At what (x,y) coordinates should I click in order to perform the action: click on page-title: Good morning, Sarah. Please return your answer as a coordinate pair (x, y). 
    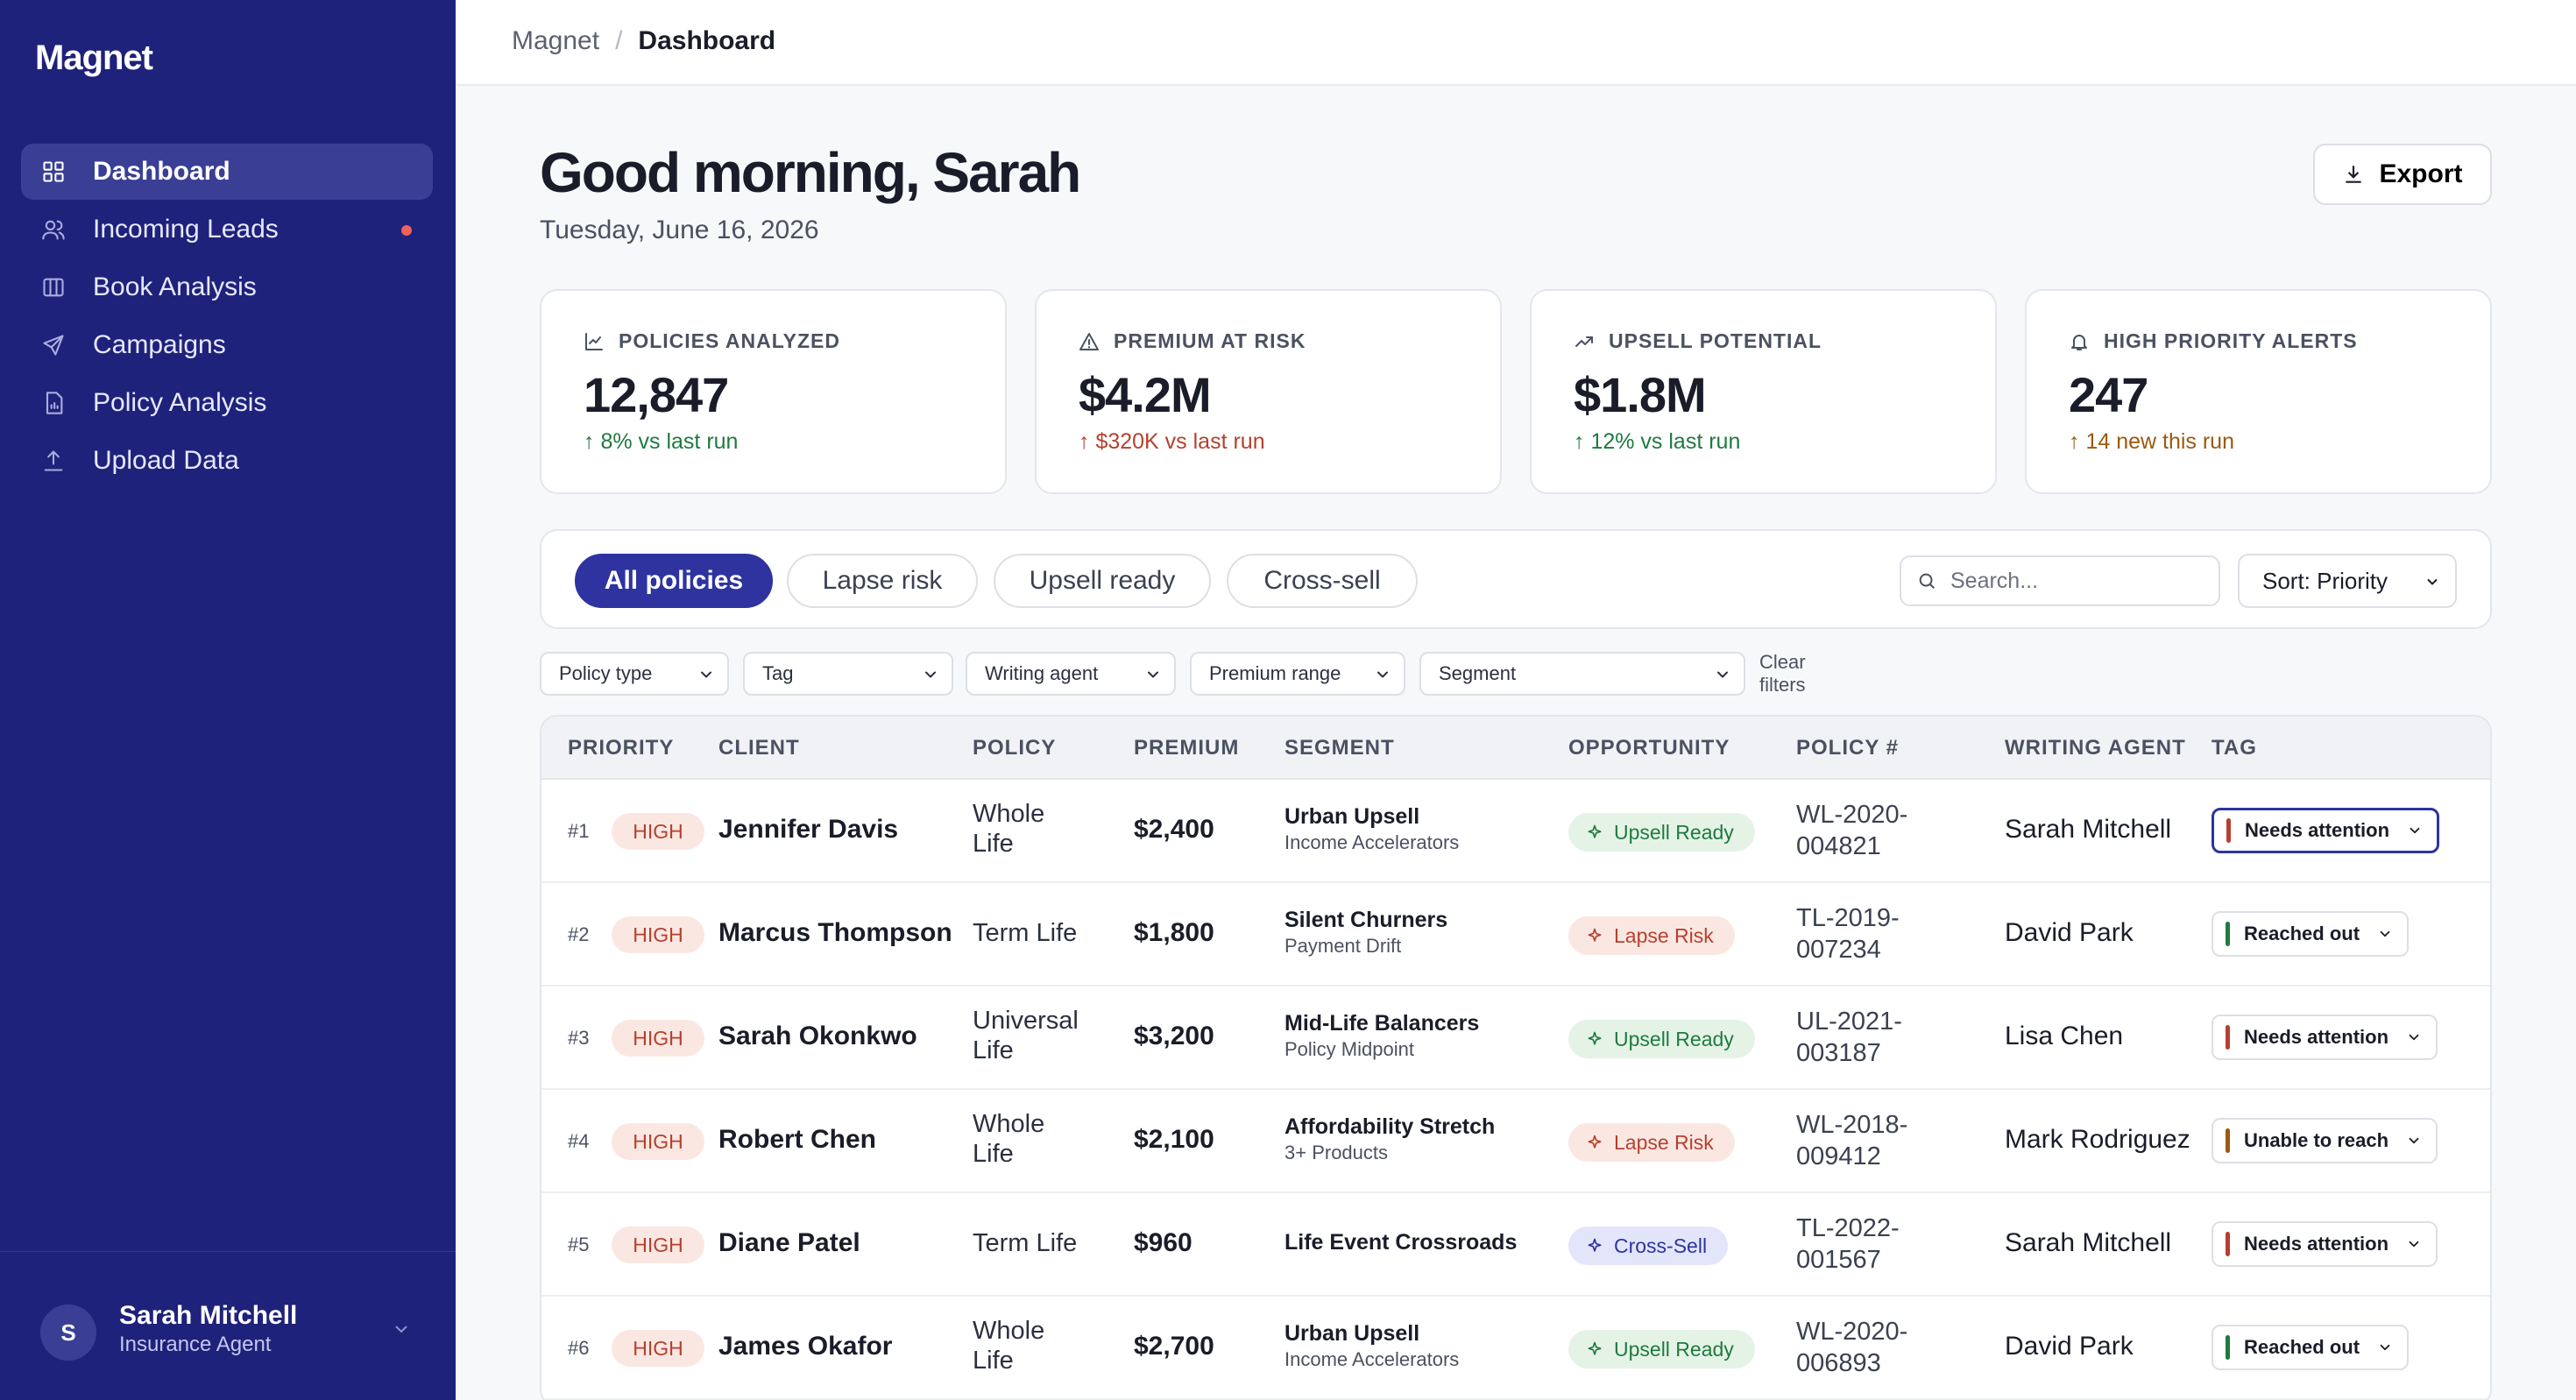
    Looking at the image, I should click on (810, 172).